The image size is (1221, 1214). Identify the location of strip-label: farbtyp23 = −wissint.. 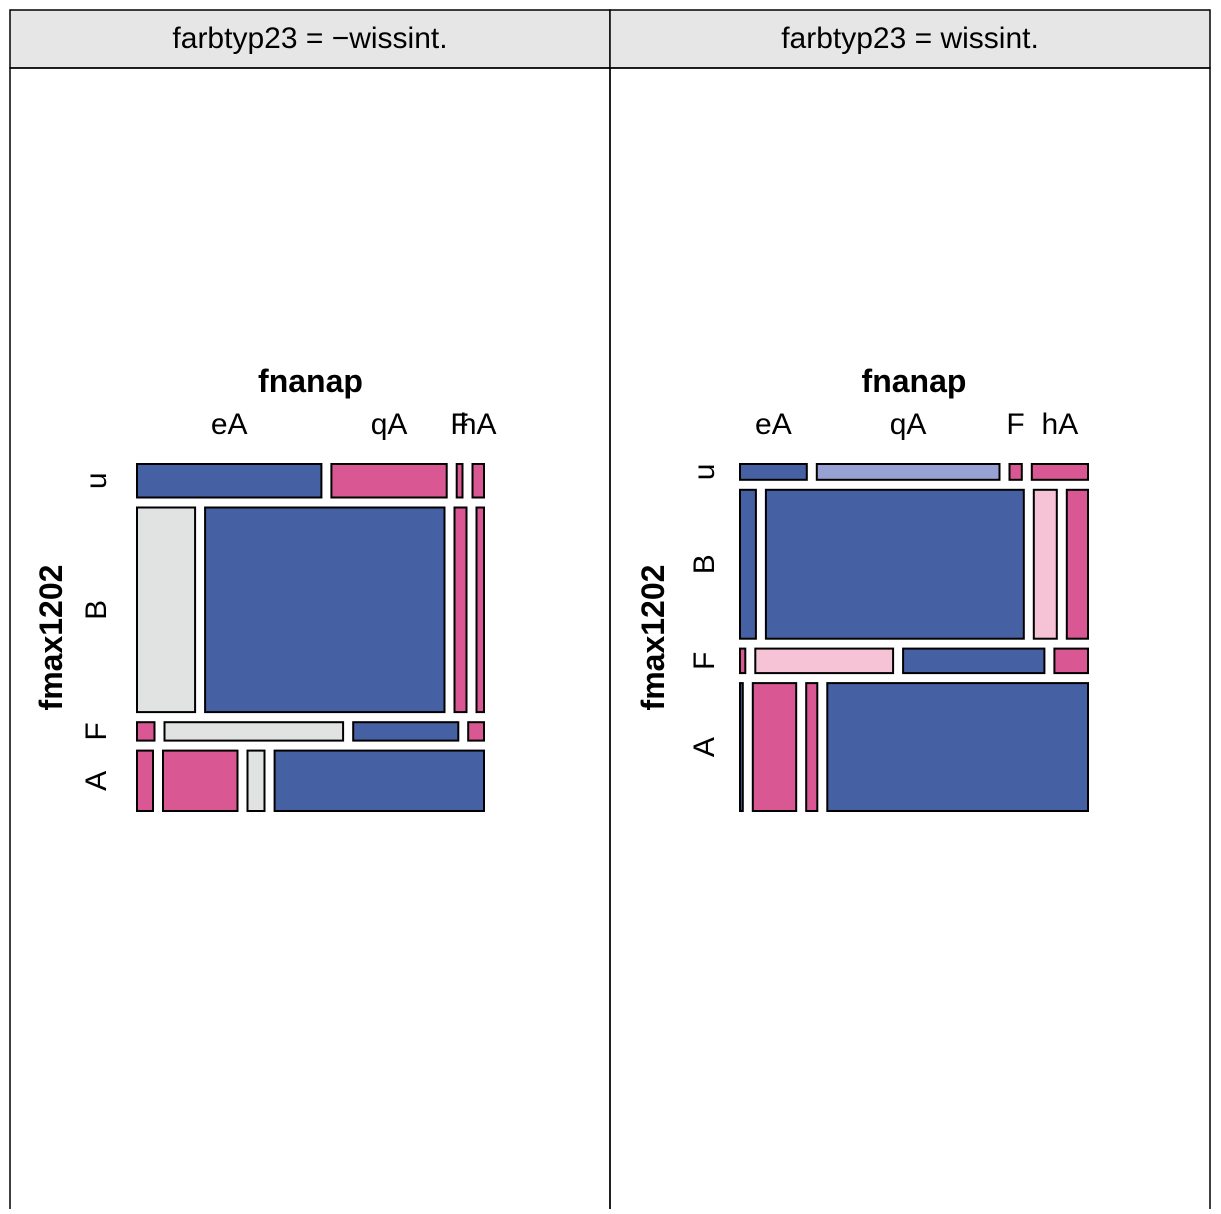
(309, 38).